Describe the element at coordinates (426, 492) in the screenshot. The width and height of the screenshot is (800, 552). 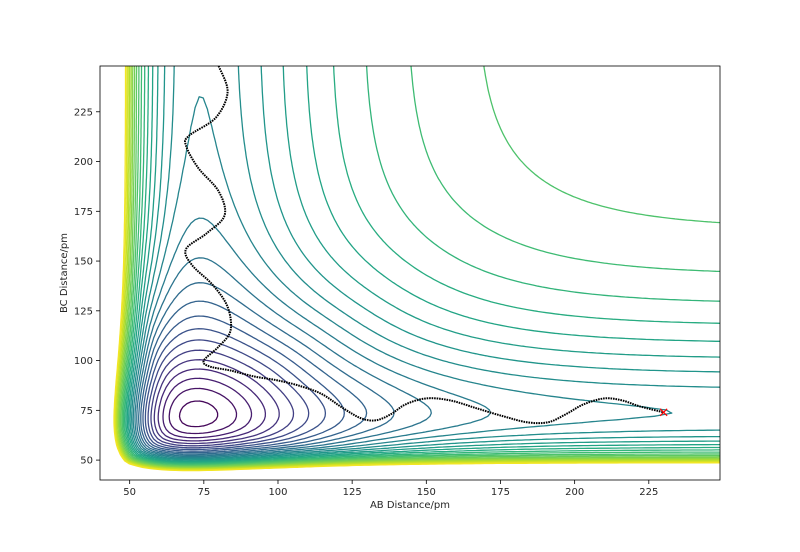
I see `x-tick-label: 150` at that location.